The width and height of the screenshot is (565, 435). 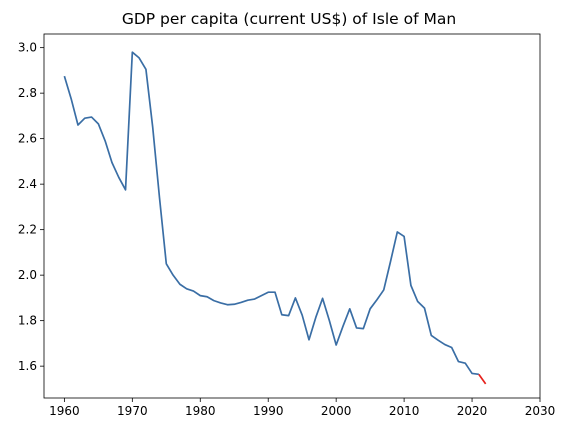 I want to click on x-tick-label-2000: 2000, so click(x=336, y=411).